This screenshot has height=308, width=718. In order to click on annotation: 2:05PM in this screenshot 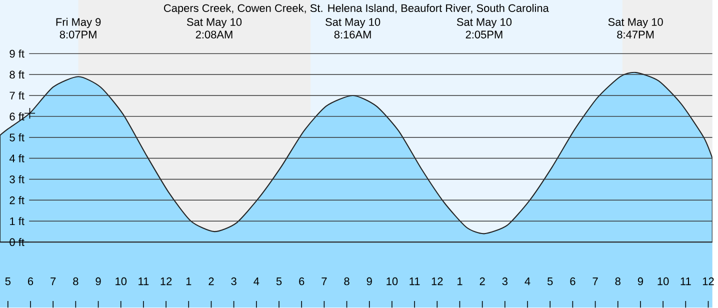, I will do `click(484, 34)`.